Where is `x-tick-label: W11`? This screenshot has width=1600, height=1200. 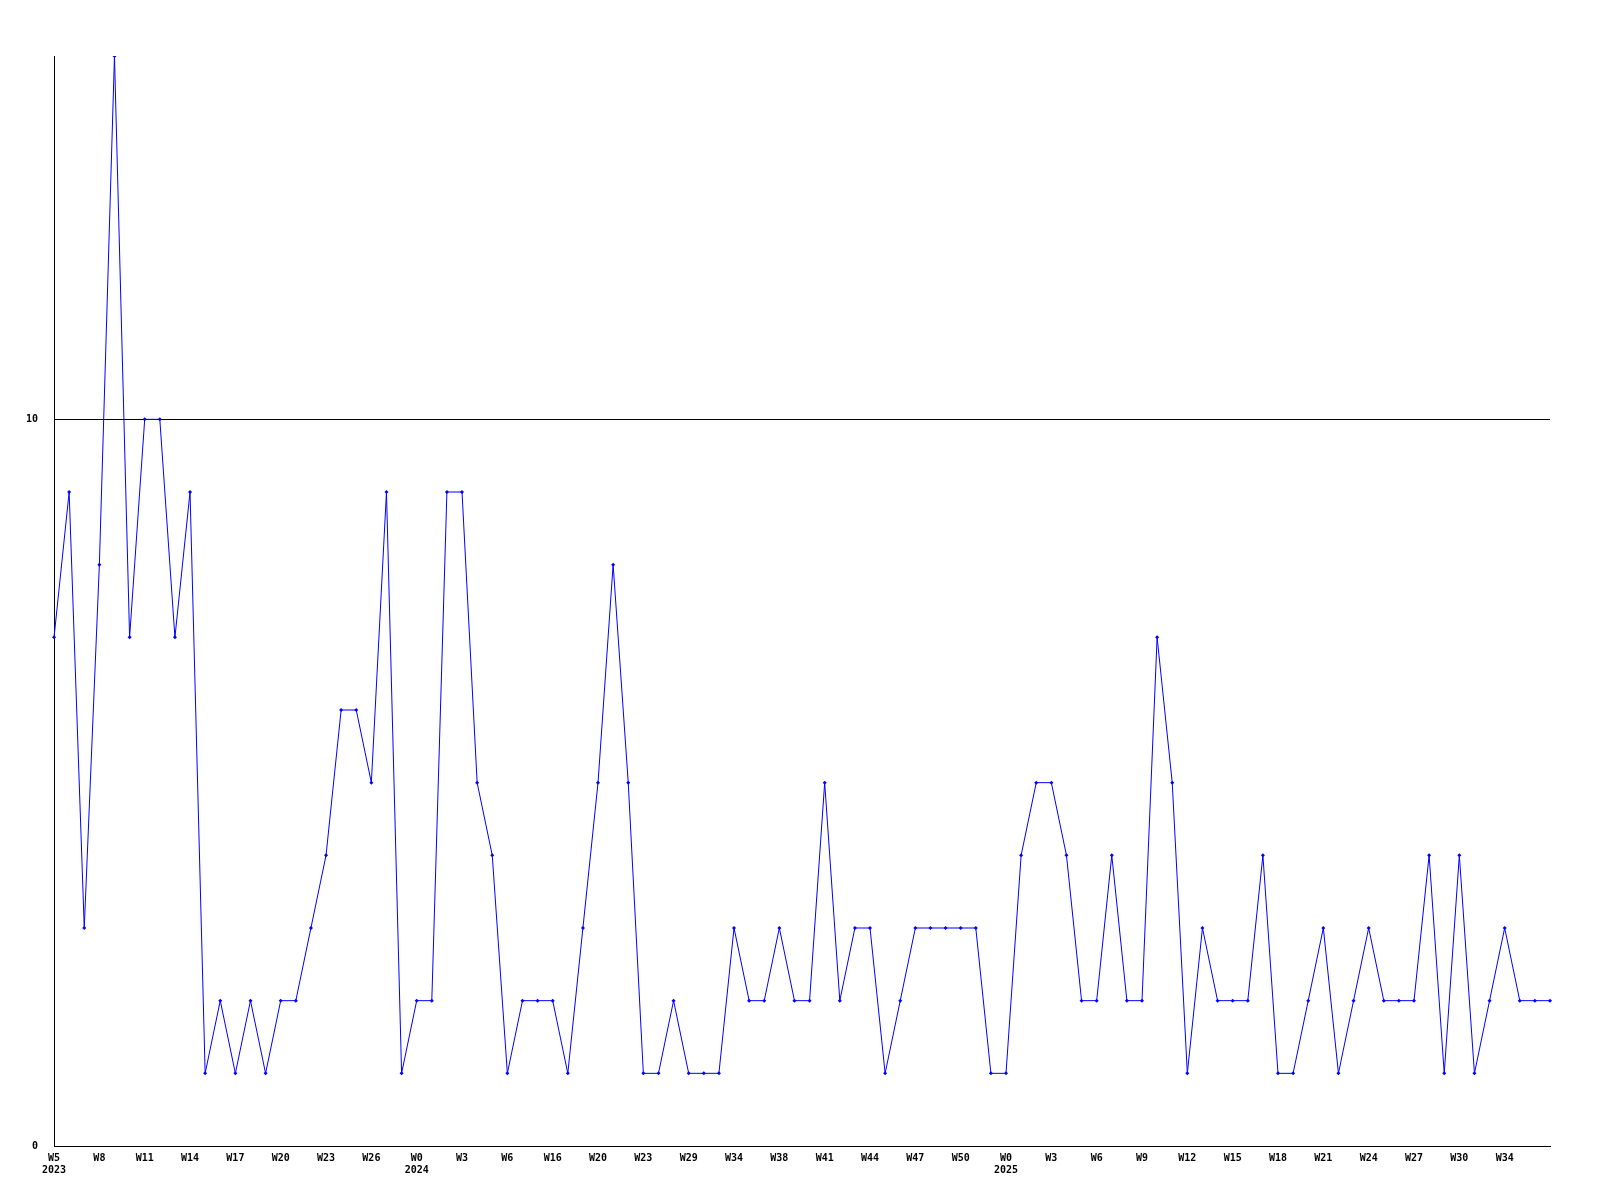
x-tick-label: W11 is located at coordinates (144, 1157).